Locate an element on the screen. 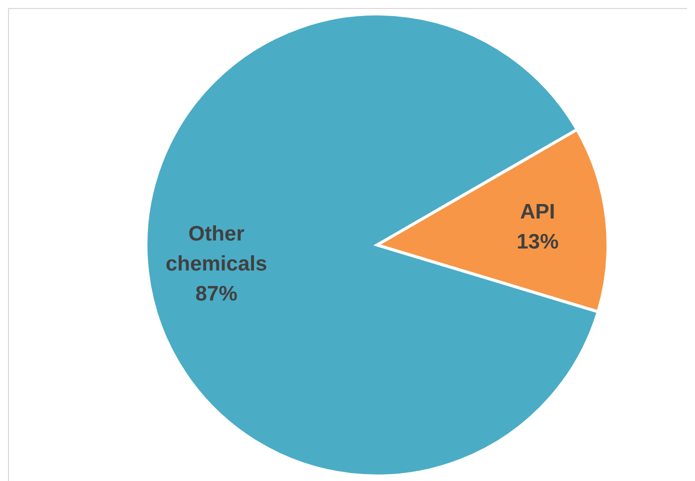  slice-label: API is located at coordinates (538, 211).